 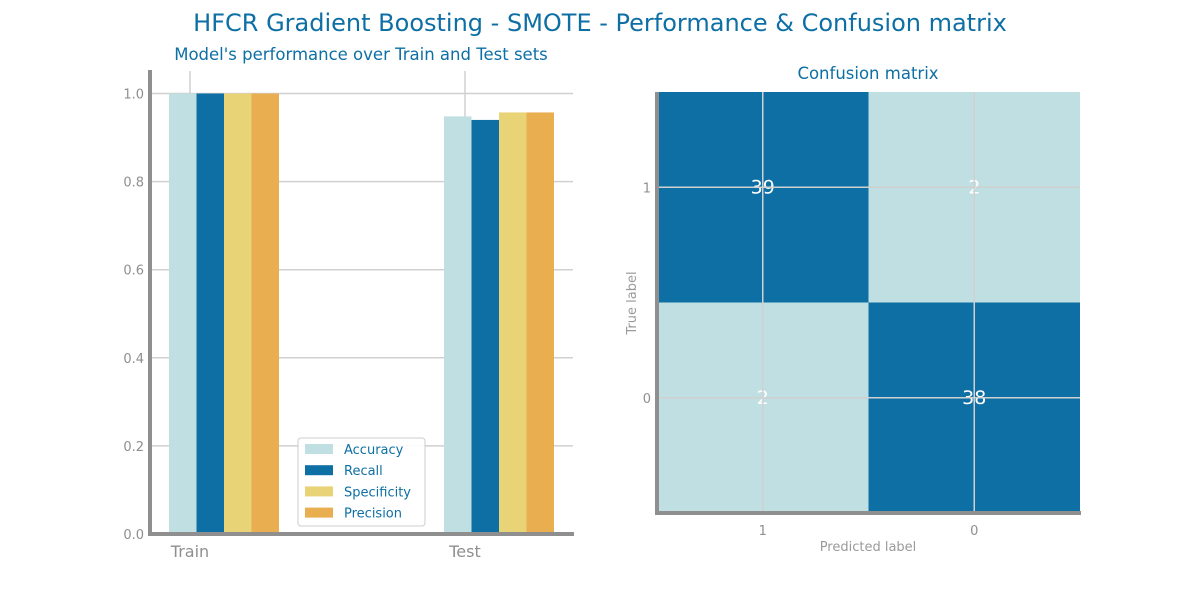 What do you see at coordinates (868, 547) in the screenshot?
I see `confusion-matrix-xlabel: Predicted label` at bounding box center [868, 547].